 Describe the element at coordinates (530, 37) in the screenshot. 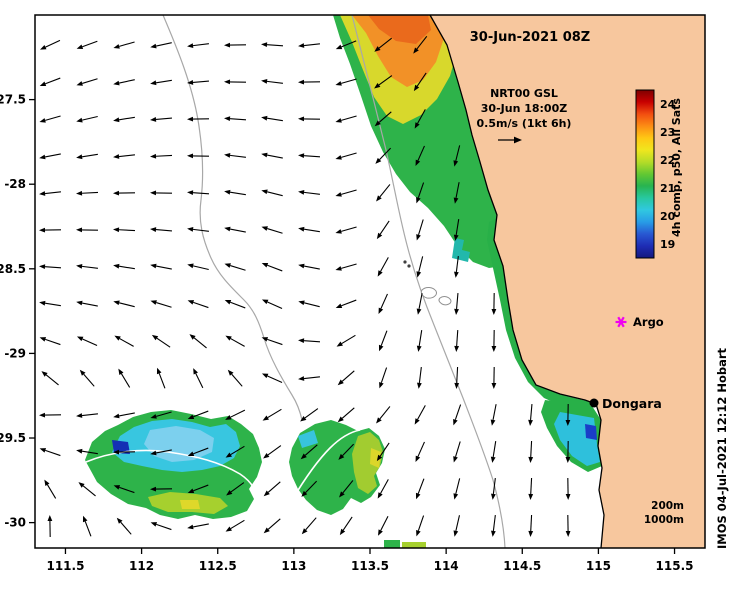

I see `map-title: 30-Jun-2021 08Z` at that location.